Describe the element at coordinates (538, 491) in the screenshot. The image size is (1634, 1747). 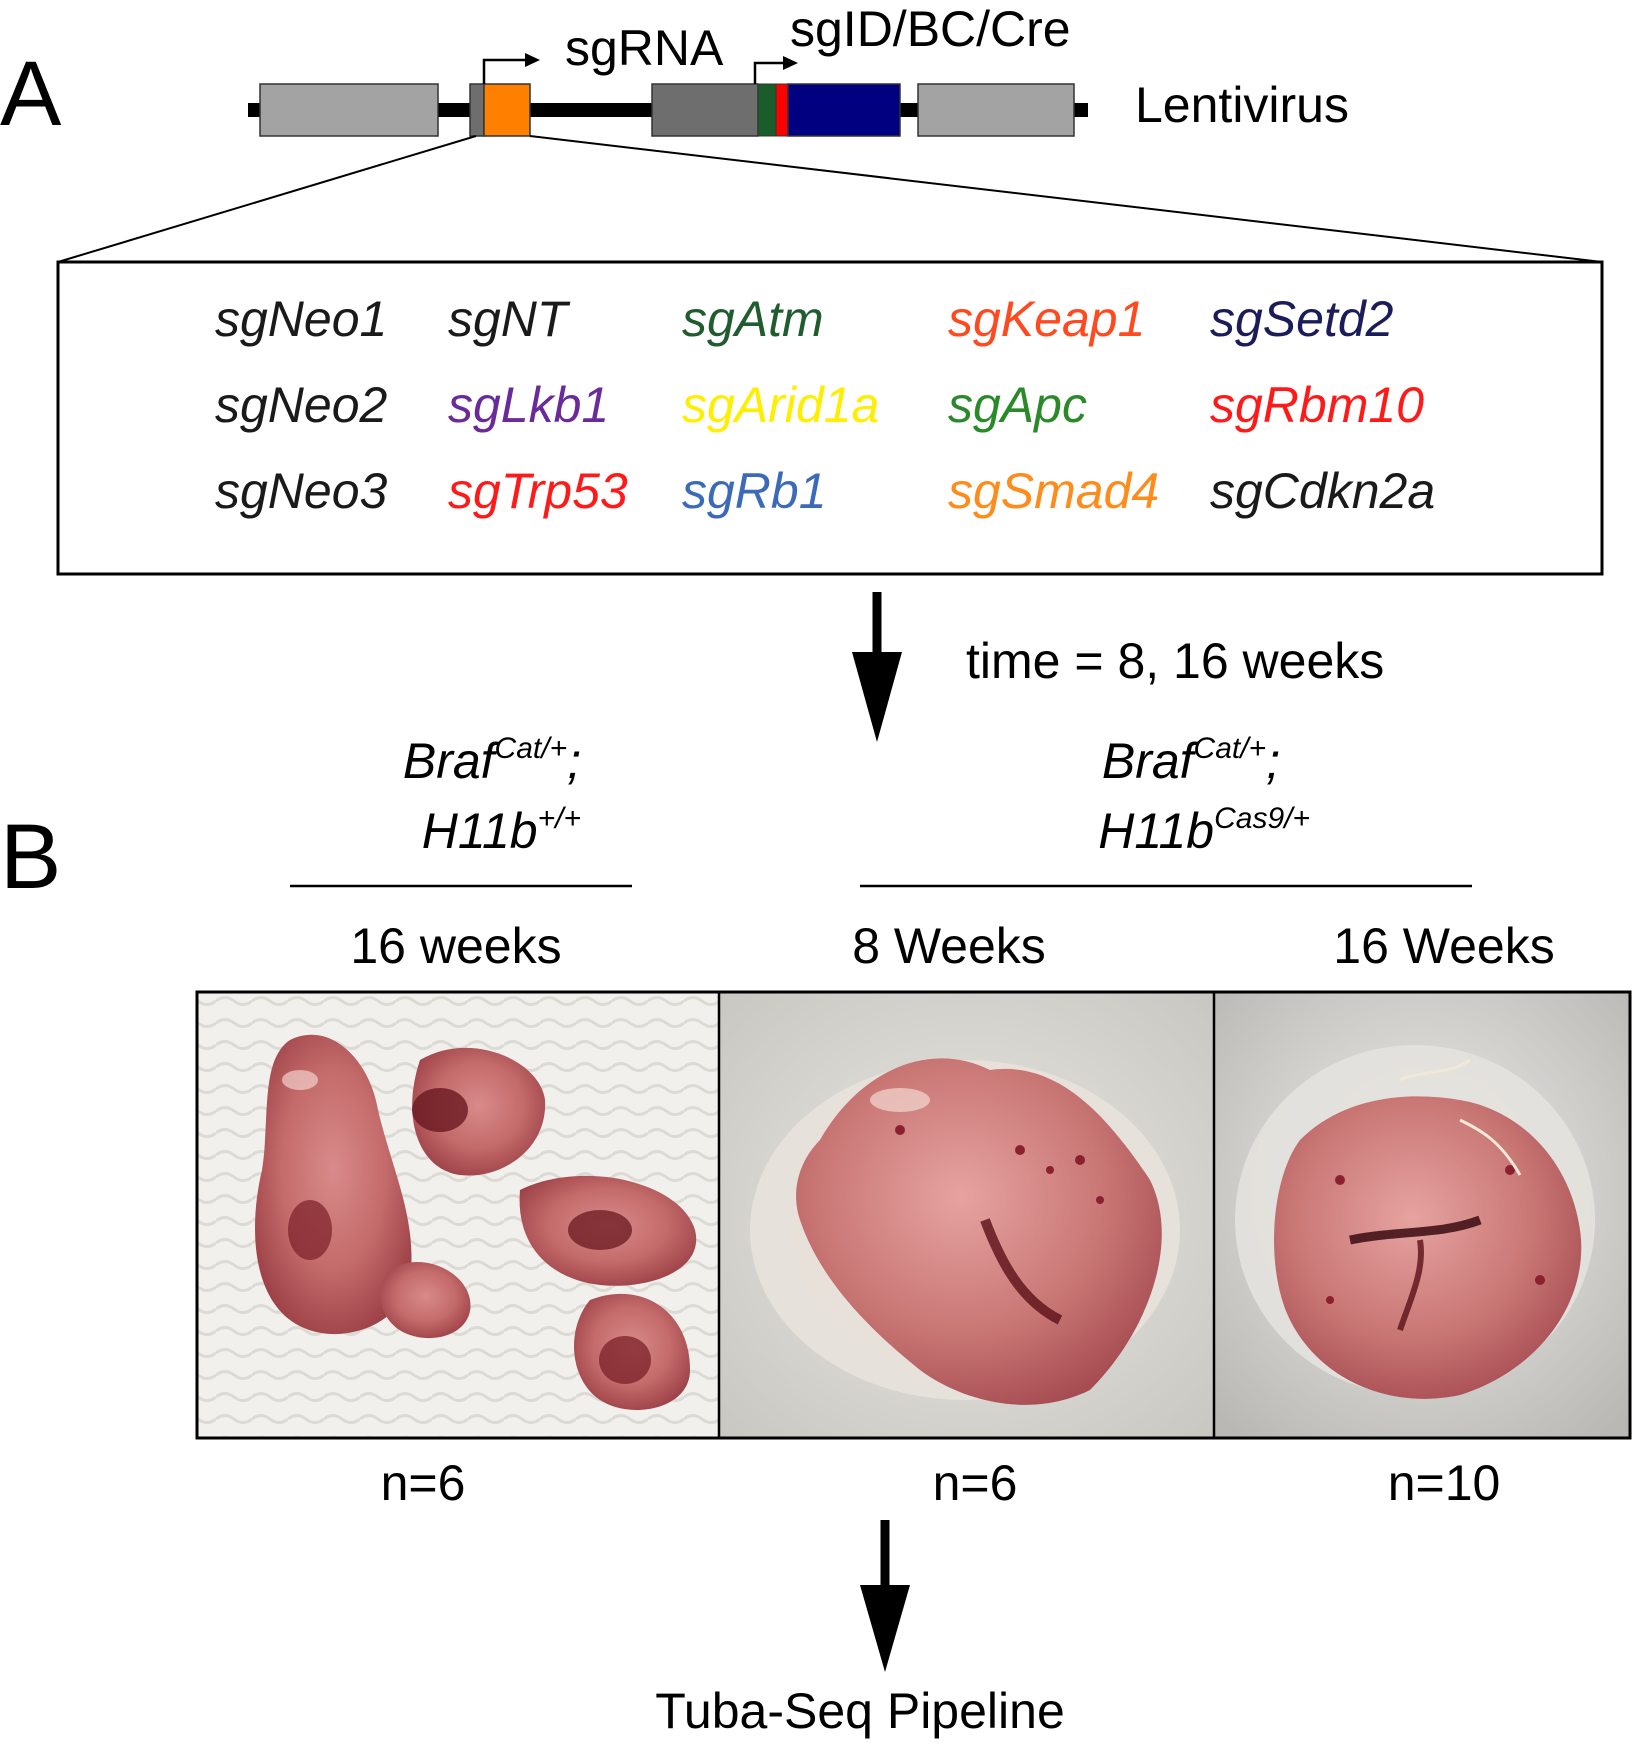
I see `sgrna-sgtrp53: sgTrp53` at that location.